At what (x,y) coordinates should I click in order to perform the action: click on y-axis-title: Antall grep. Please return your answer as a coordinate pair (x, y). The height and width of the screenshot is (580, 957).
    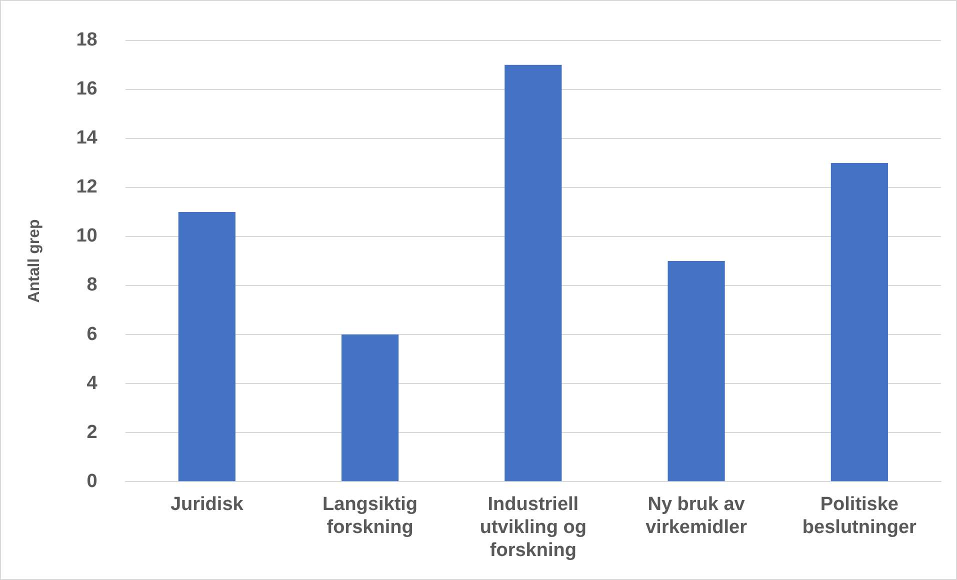
    Looking at the image, I should click on (35, 260).